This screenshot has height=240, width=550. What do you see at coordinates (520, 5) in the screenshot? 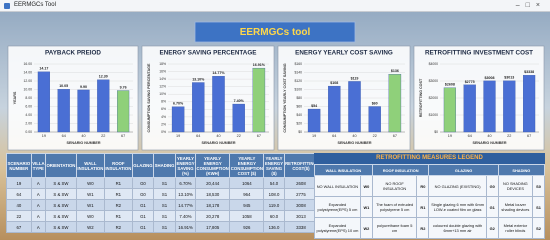
I see `minimize-button: –` at bounding box center [520, 5].